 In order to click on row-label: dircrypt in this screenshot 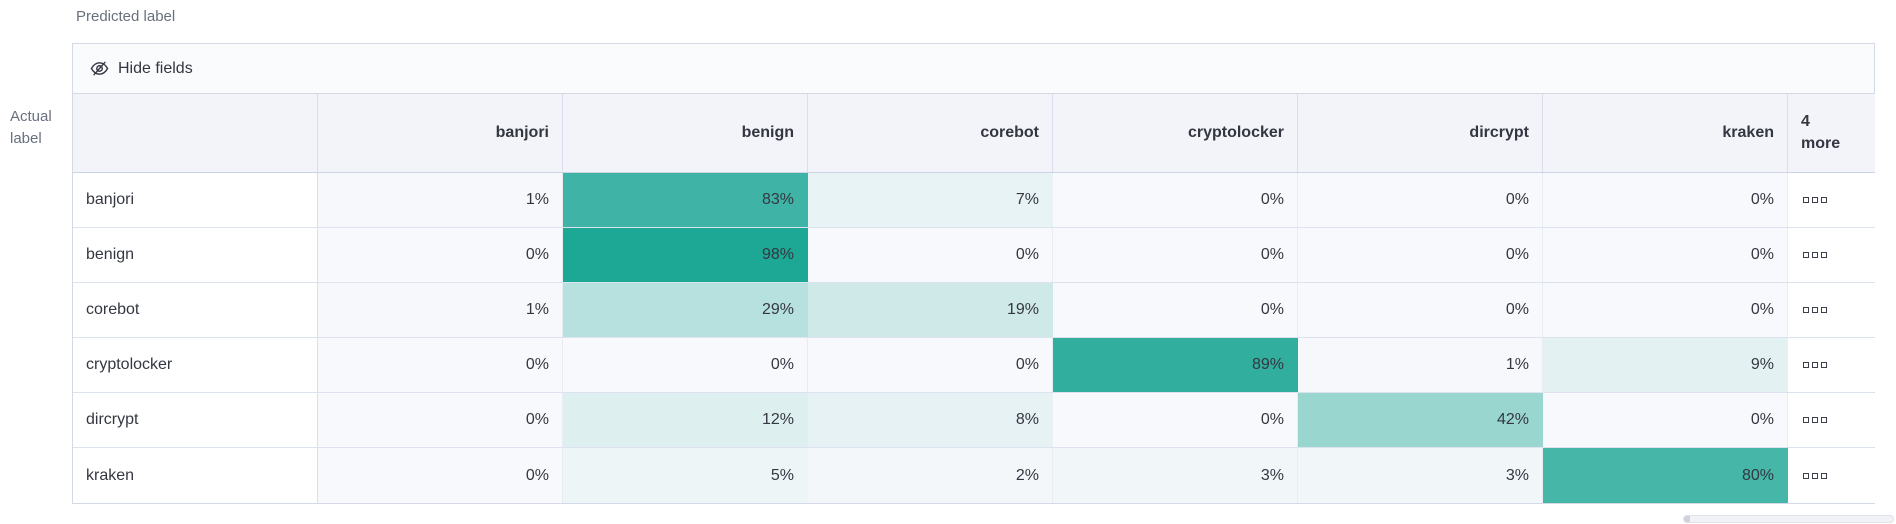, I will do `click(195, 420)`.